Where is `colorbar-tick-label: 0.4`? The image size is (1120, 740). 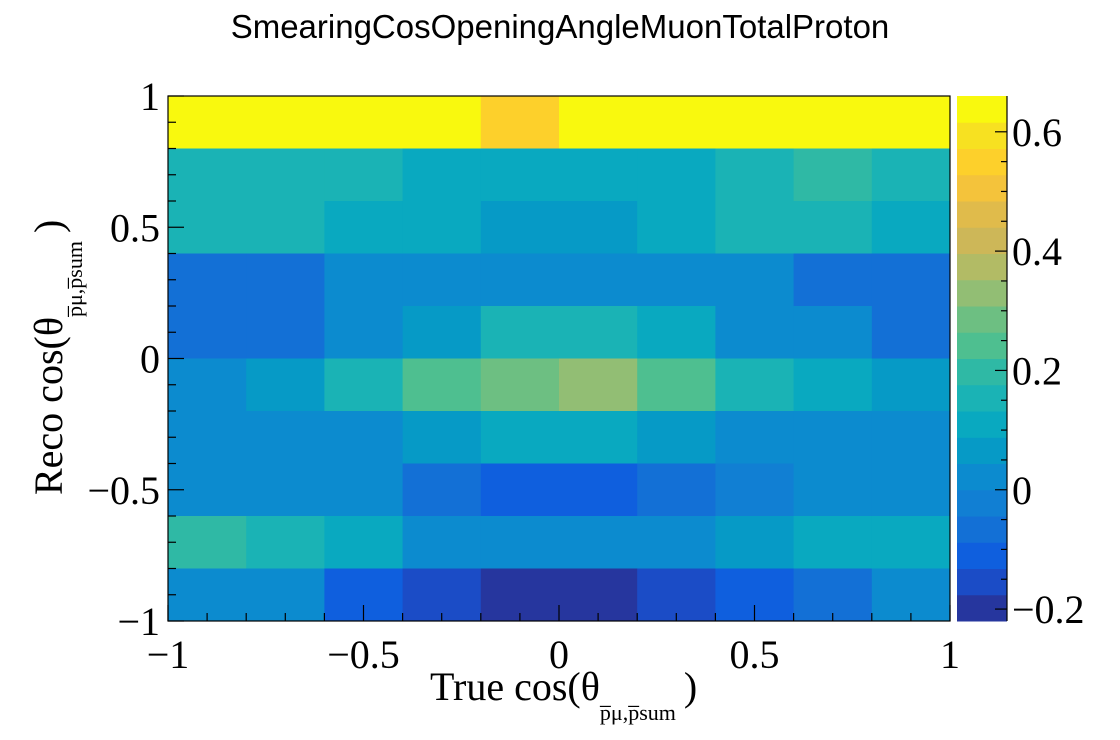 colorbar-tick-label: 0.4 is located at coordinates (1037, 251).